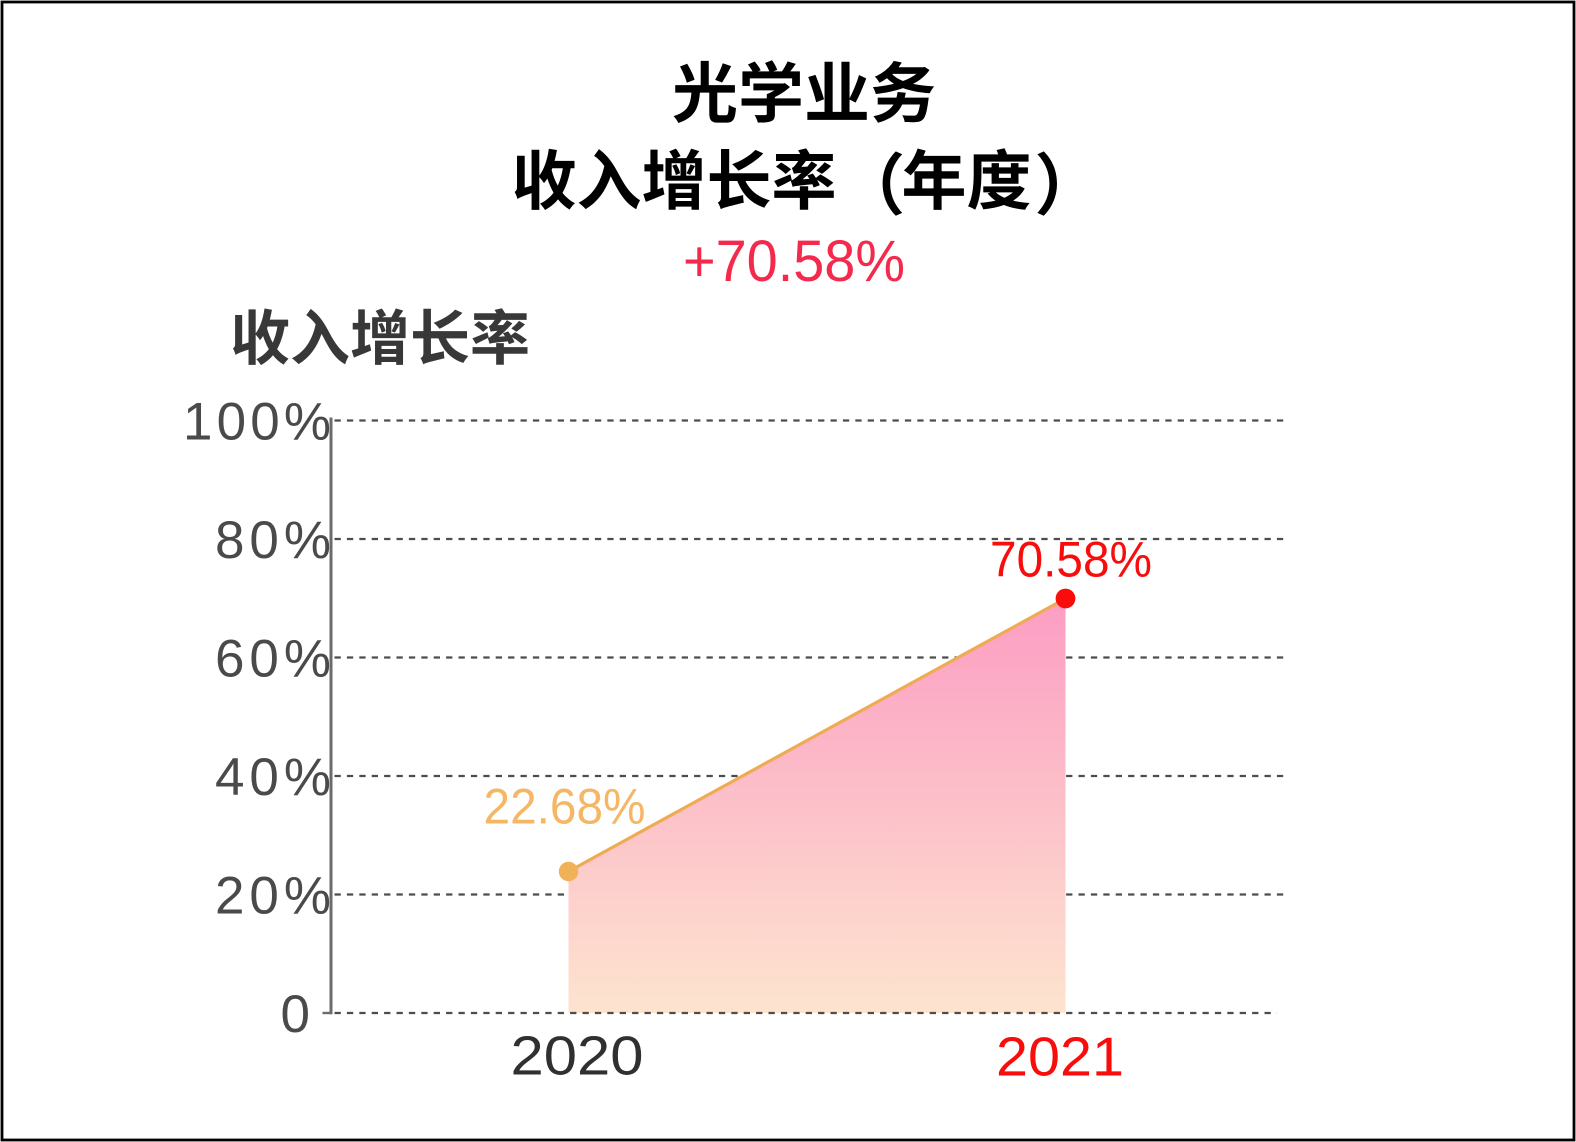  I want to click on svg-text: 0, so click(295, 1014).